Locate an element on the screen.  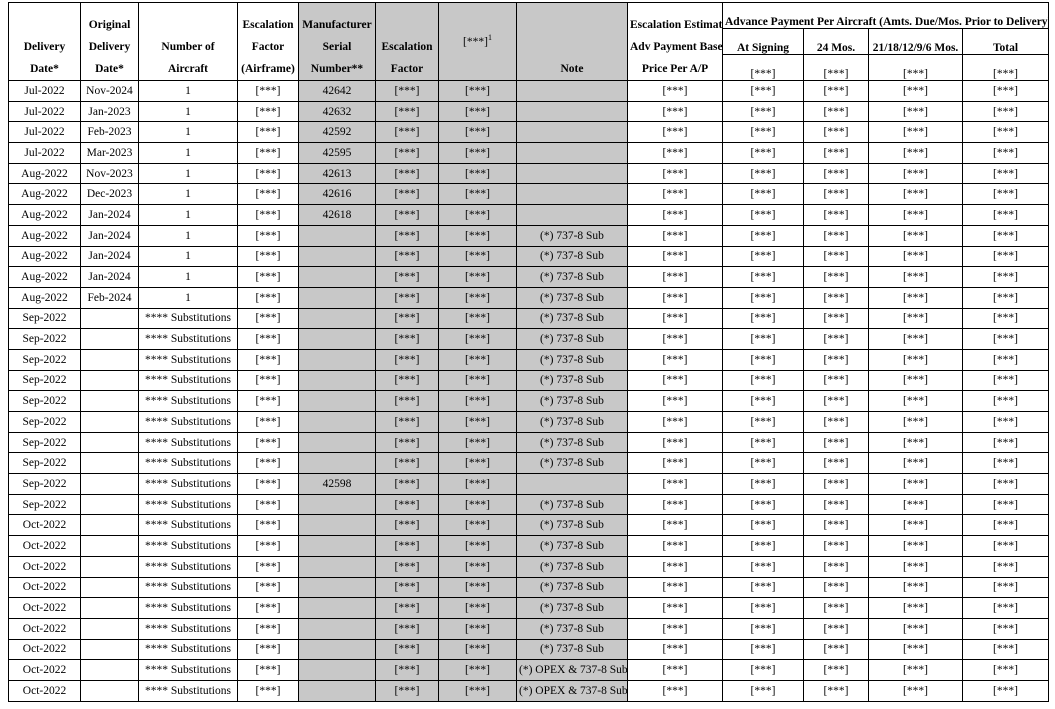
cell: 42598 is located at coordinates (337, 484).